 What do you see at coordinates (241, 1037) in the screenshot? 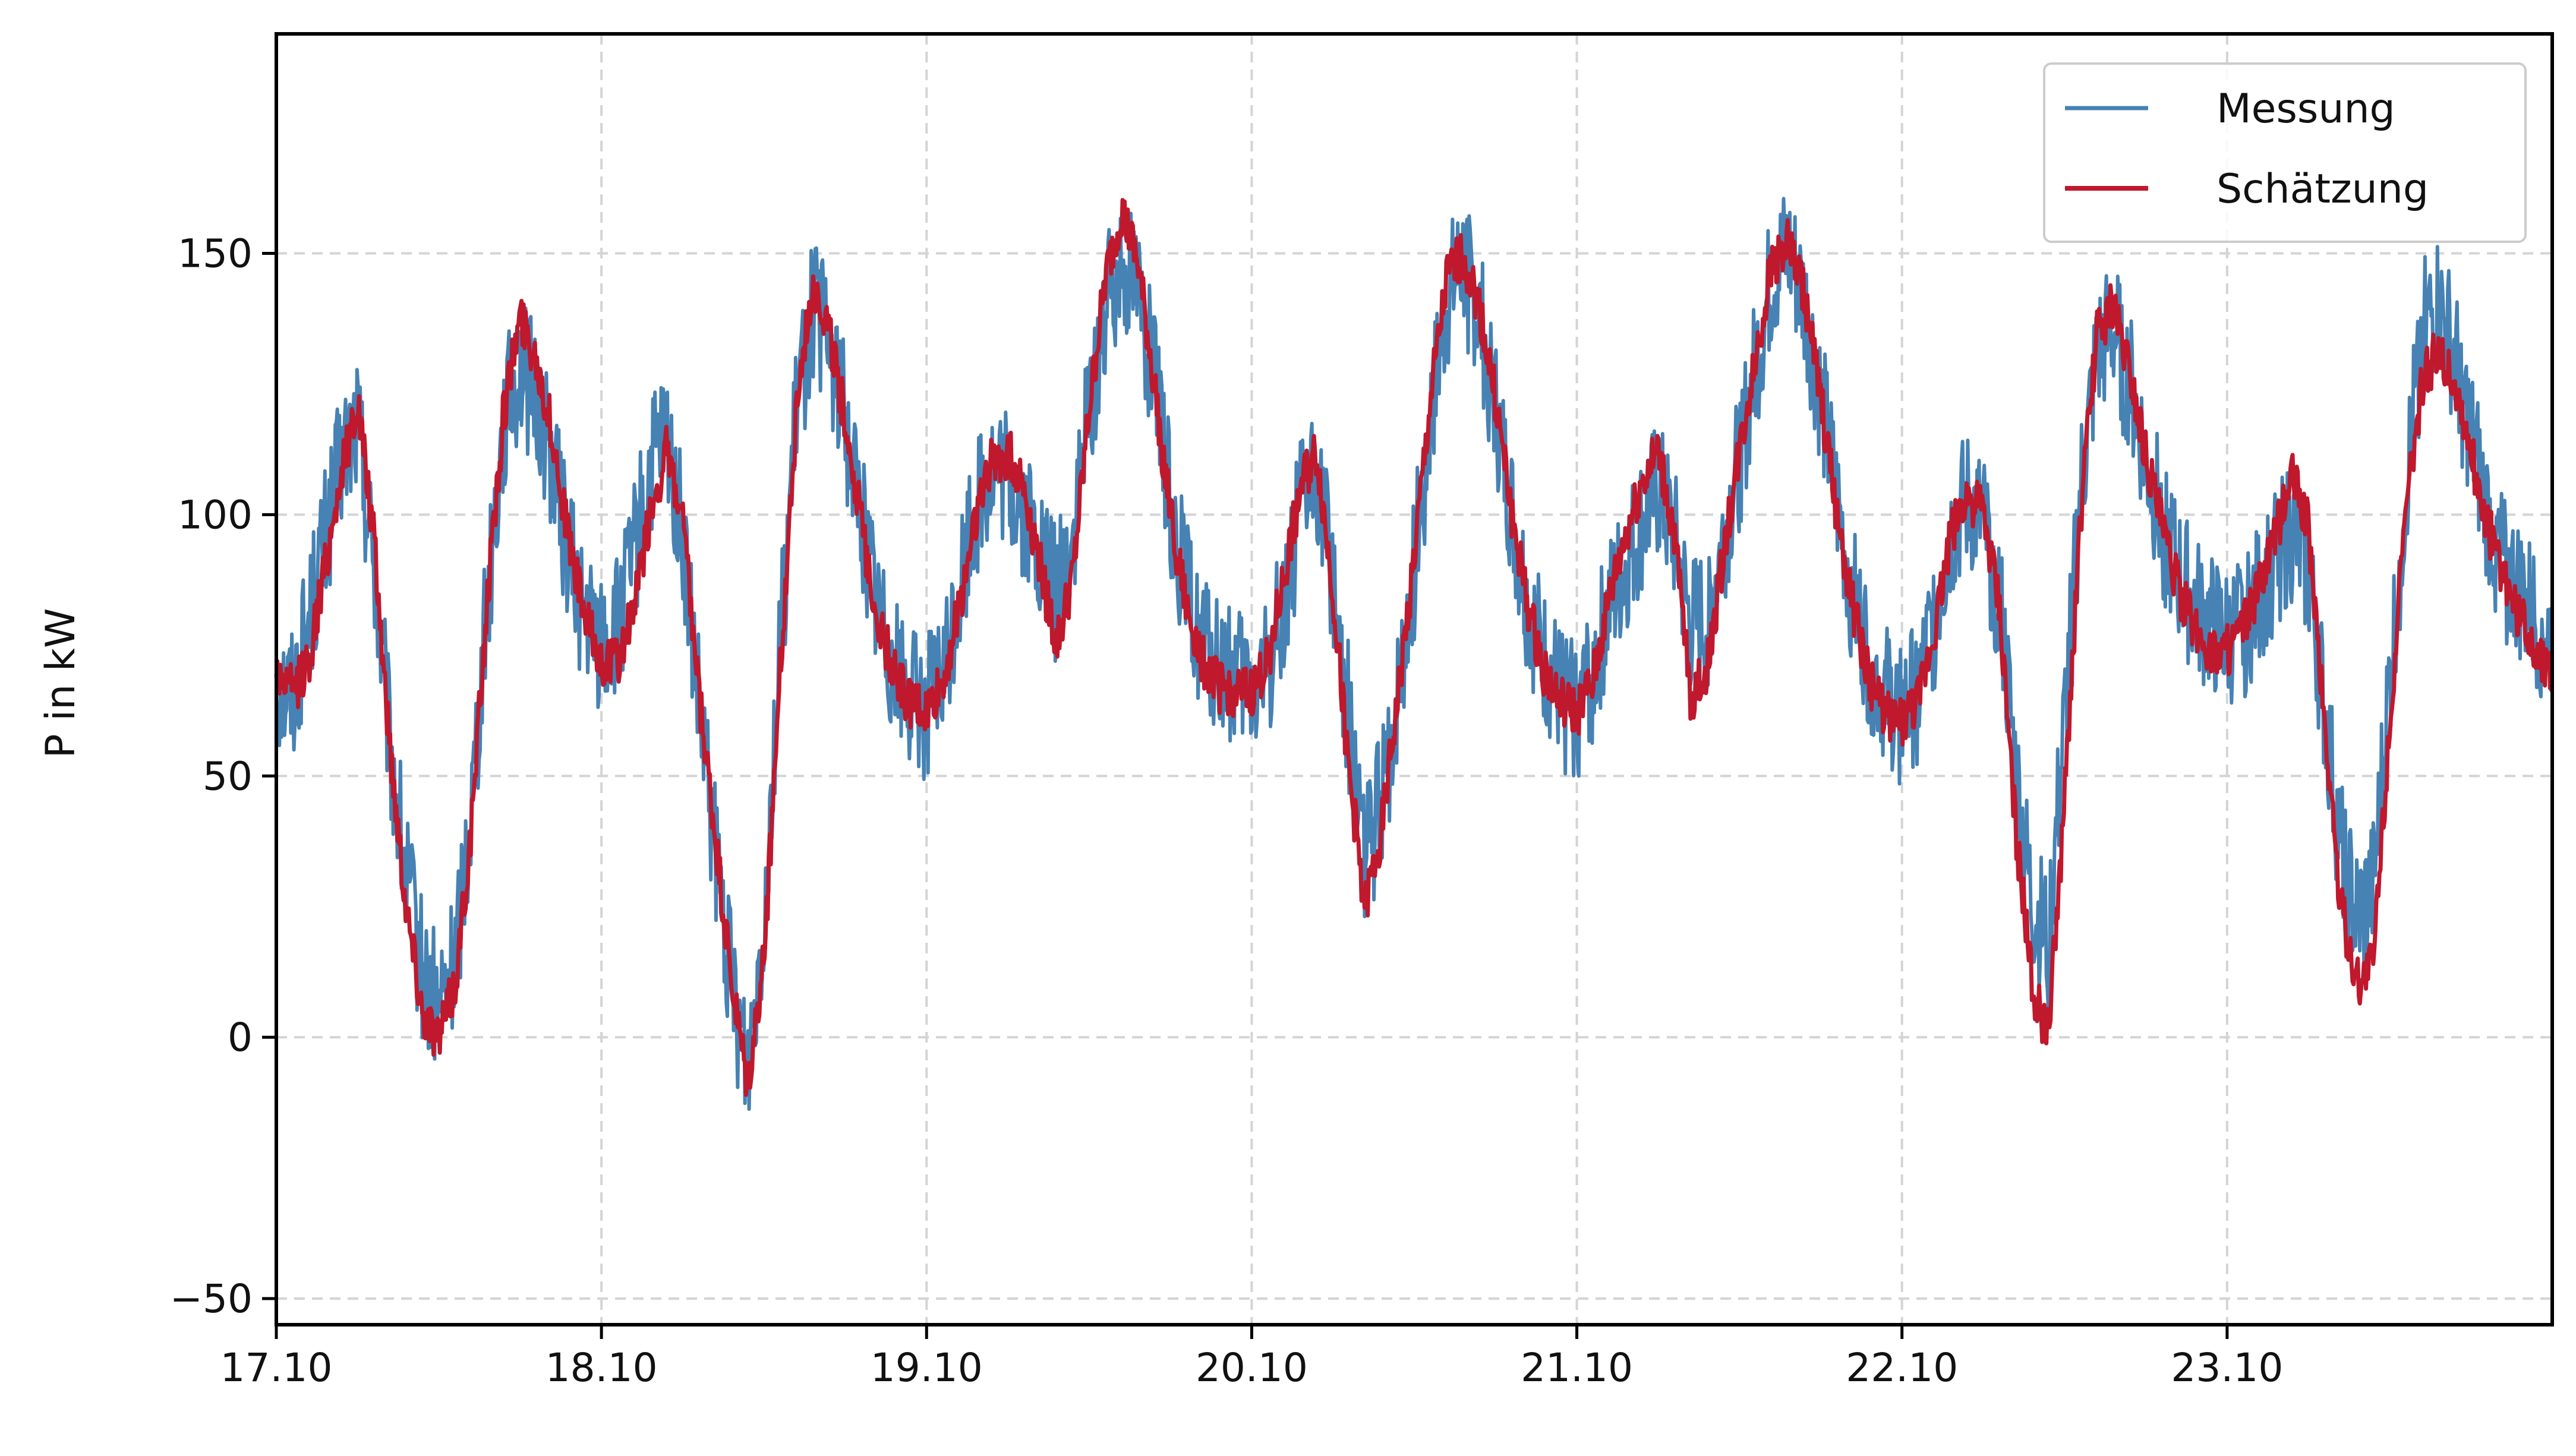
I see `y-tick-label: 0` at bounding box center [241, 1037].